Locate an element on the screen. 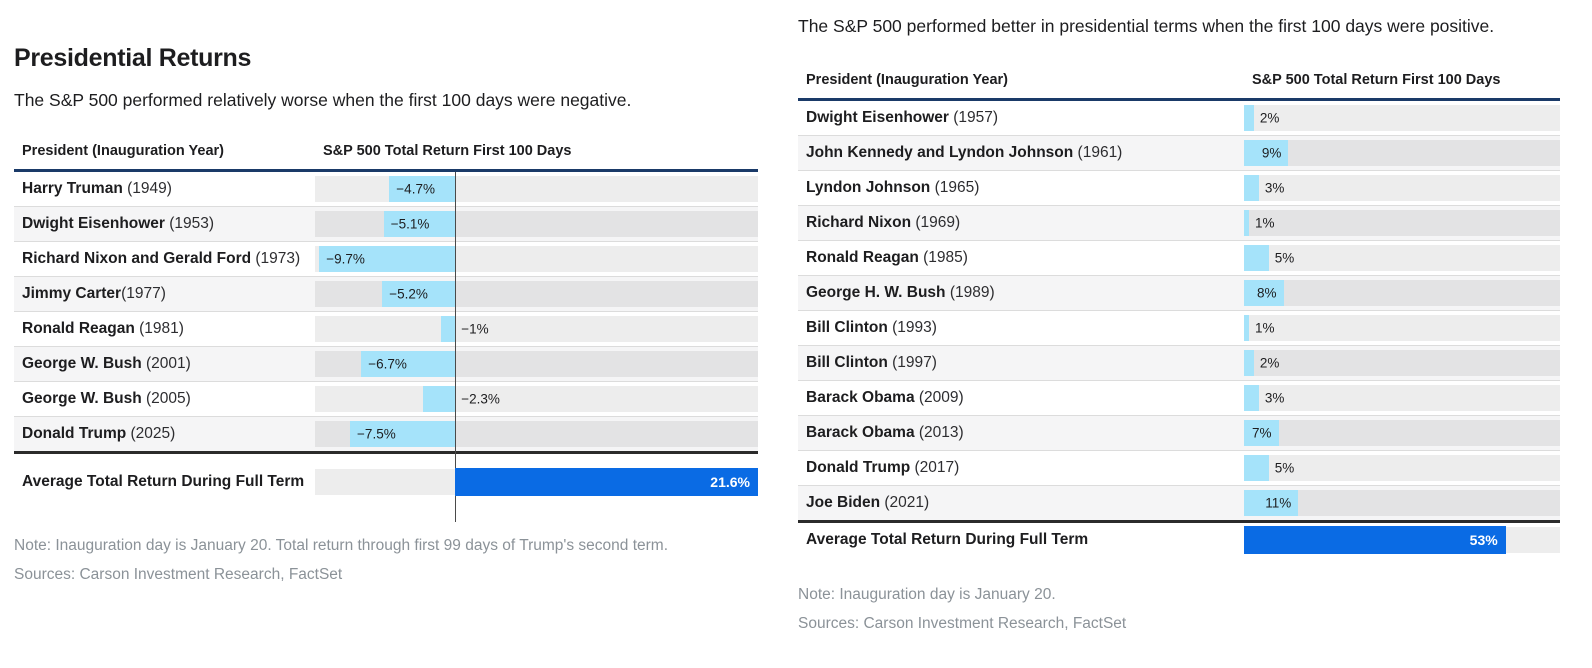 The height and width of the screenshot is (668, 1592). bar-value-label: 1% is located at coordinates (1264, 328).